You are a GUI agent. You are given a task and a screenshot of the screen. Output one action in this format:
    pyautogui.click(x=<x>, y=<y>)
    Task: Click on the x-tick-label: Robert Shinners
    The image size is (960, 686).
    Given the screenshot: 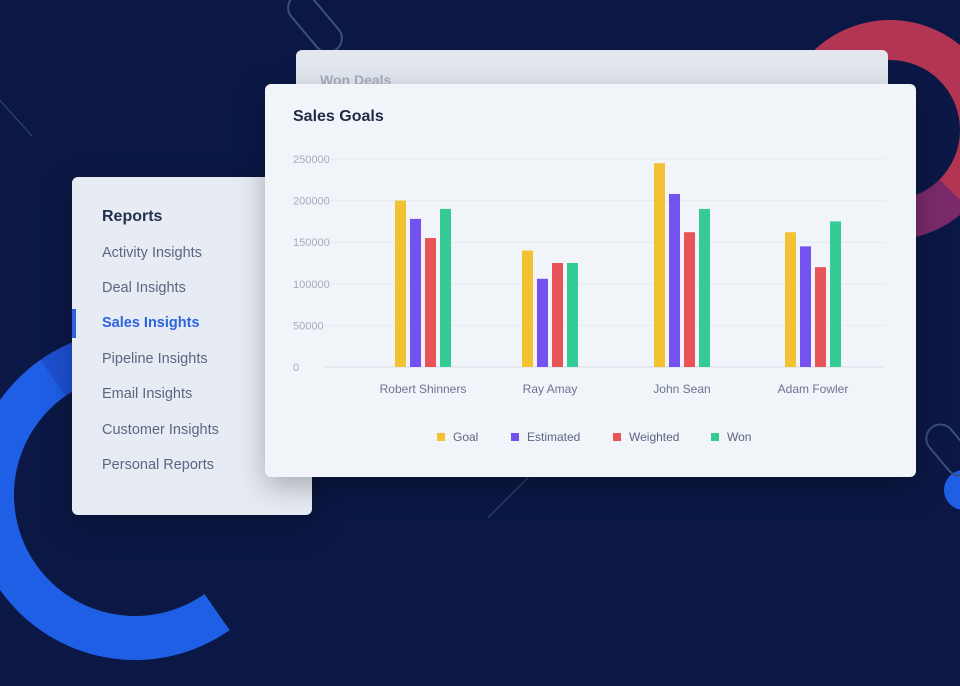 What is the action you would take?
    pyautogui.click(x=423, y=389)
    